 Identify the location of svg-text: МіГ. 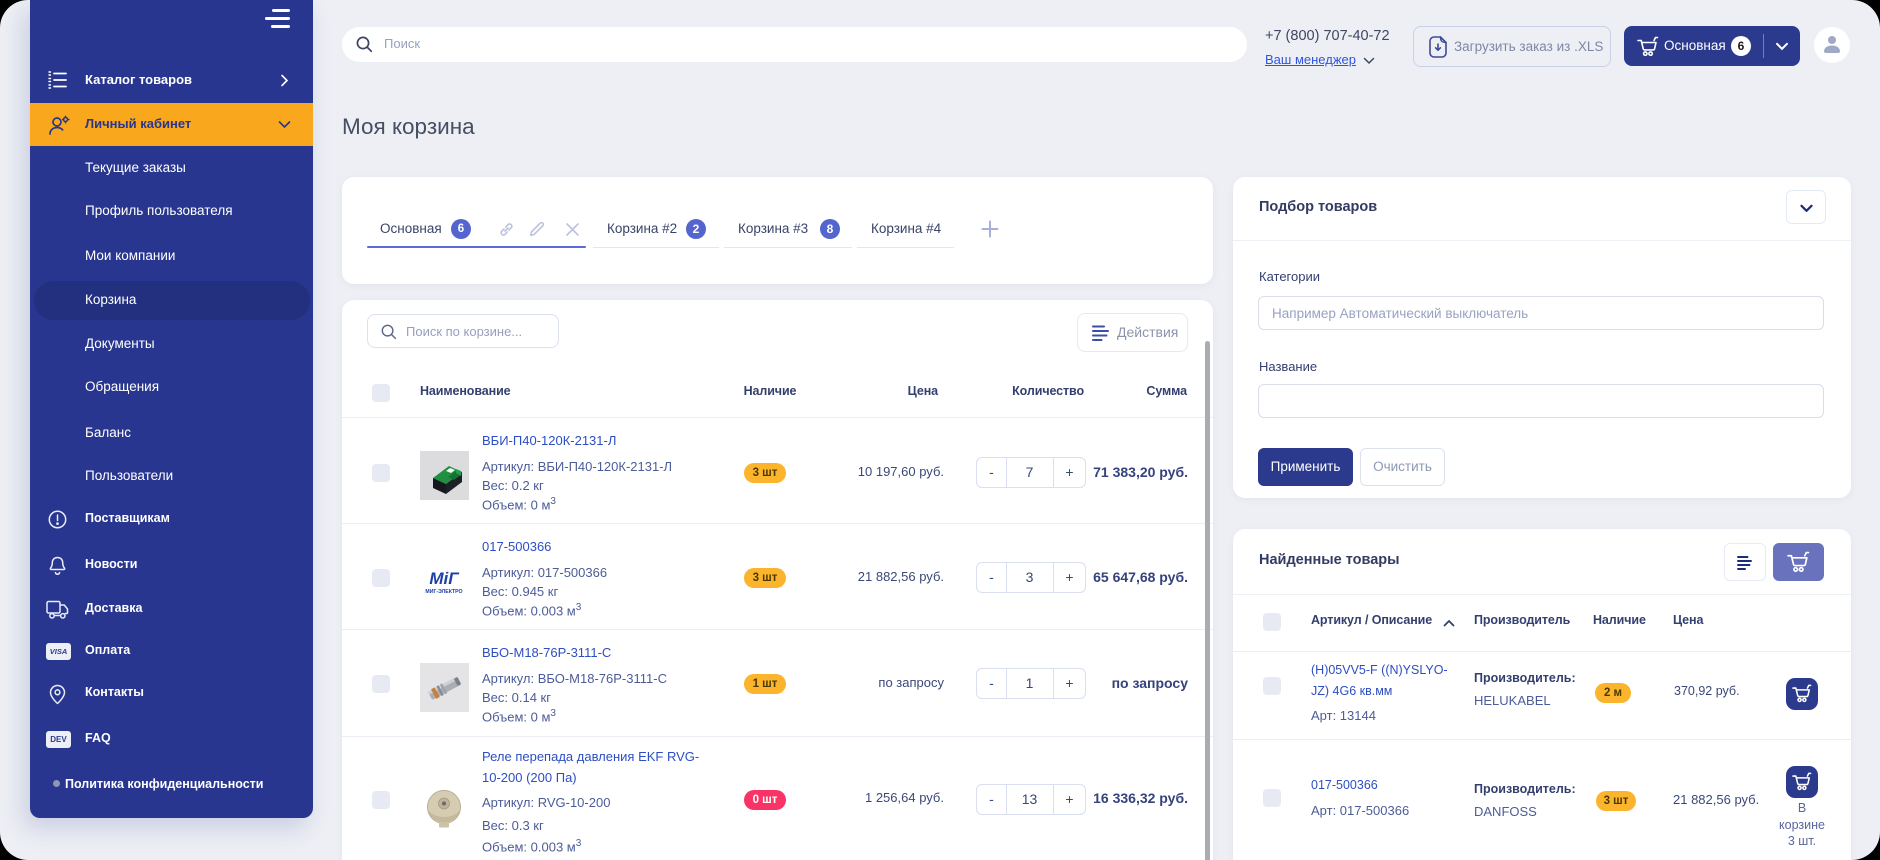
(444, 578).